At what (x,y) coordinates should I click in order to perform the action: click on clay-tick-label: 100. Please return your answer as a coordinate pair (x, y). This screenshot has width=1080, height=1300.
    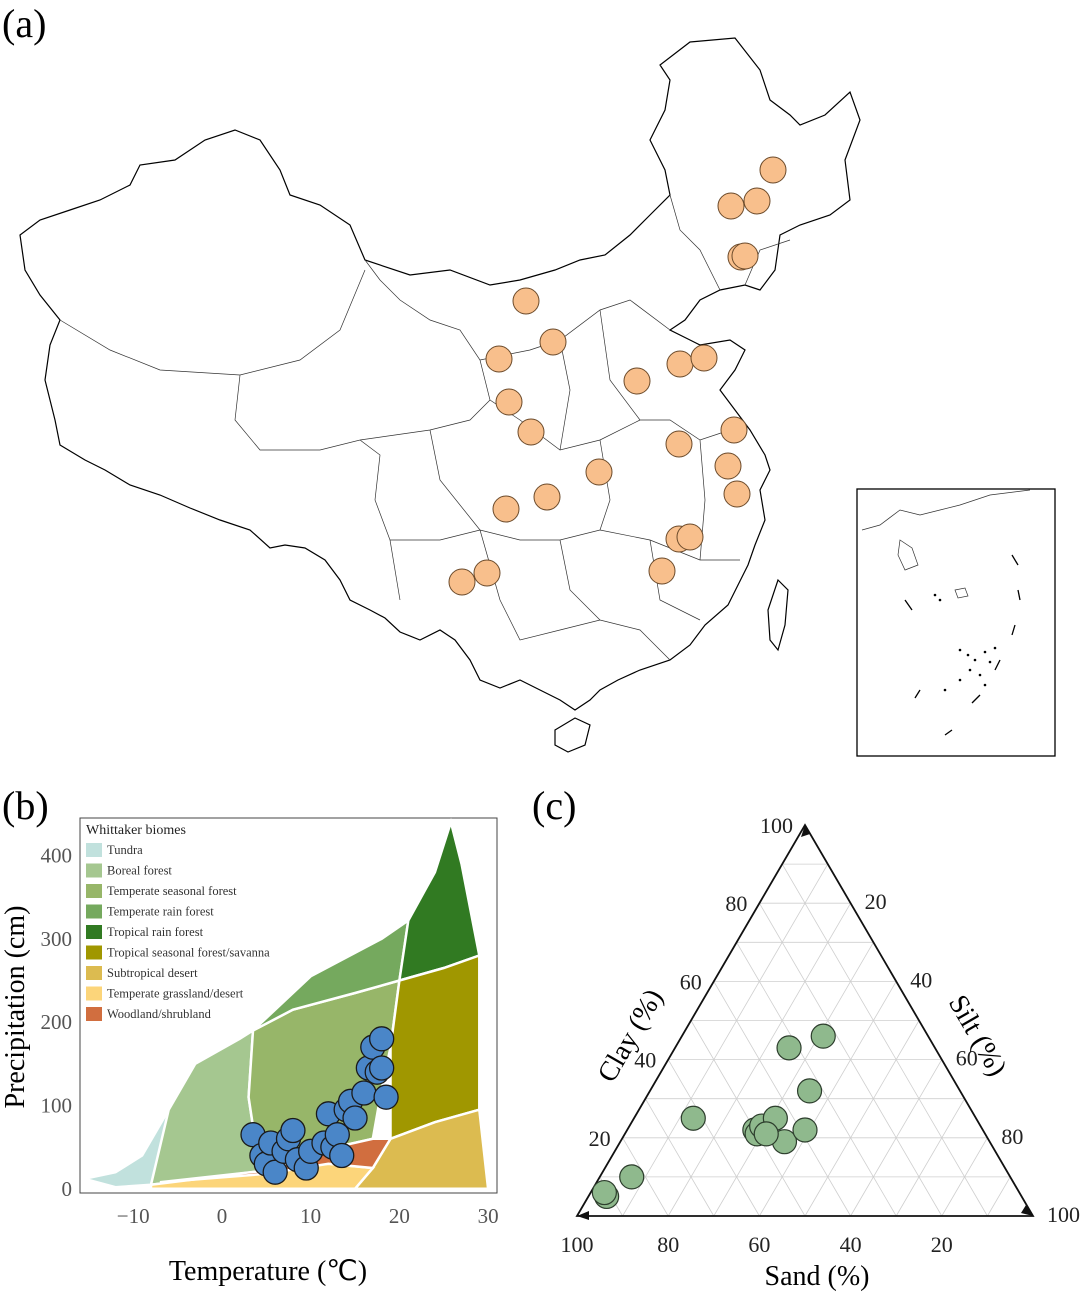
    Looking at the image, I should click on (776, 825).